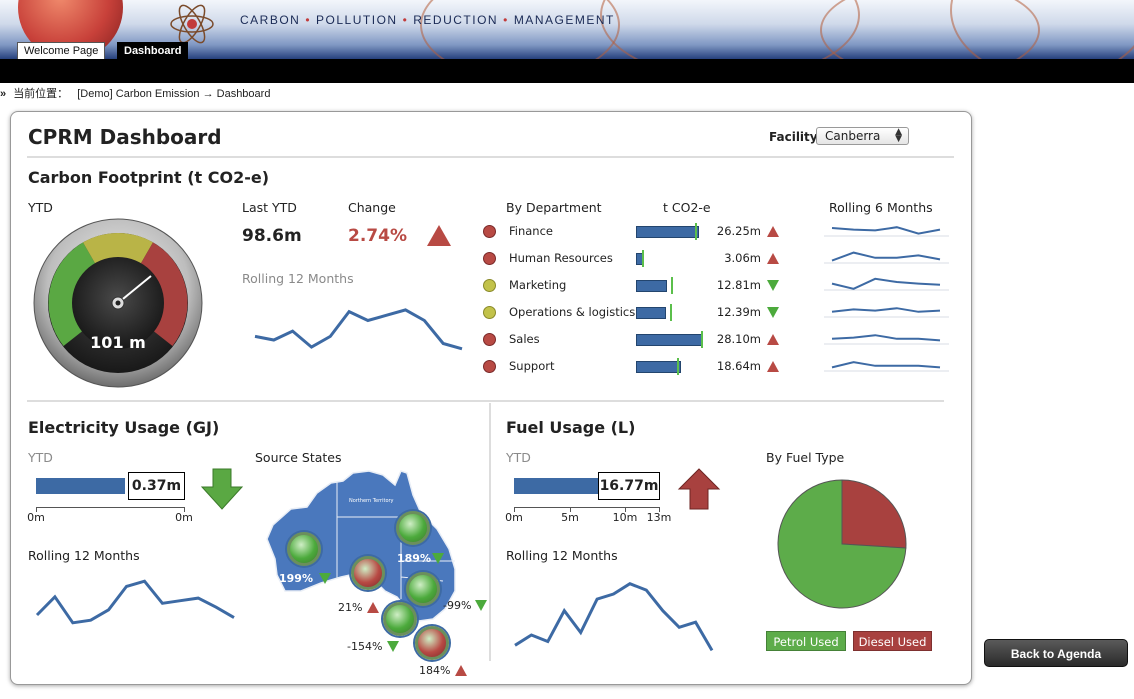 Image resolution: width=1134 pixels, height=699 pixels. Describe the element at coordinates (571, 427) in the screenshot. I see `fuel-section-title: Fuel Usage (L)` at that location.